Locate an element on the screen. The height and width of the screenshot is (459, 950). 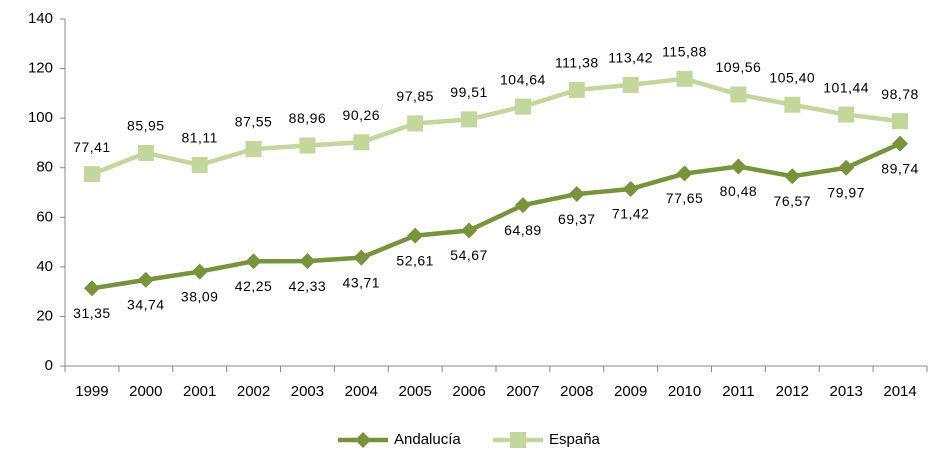
data-label: 111,38 is located at coordinates (577, 63).